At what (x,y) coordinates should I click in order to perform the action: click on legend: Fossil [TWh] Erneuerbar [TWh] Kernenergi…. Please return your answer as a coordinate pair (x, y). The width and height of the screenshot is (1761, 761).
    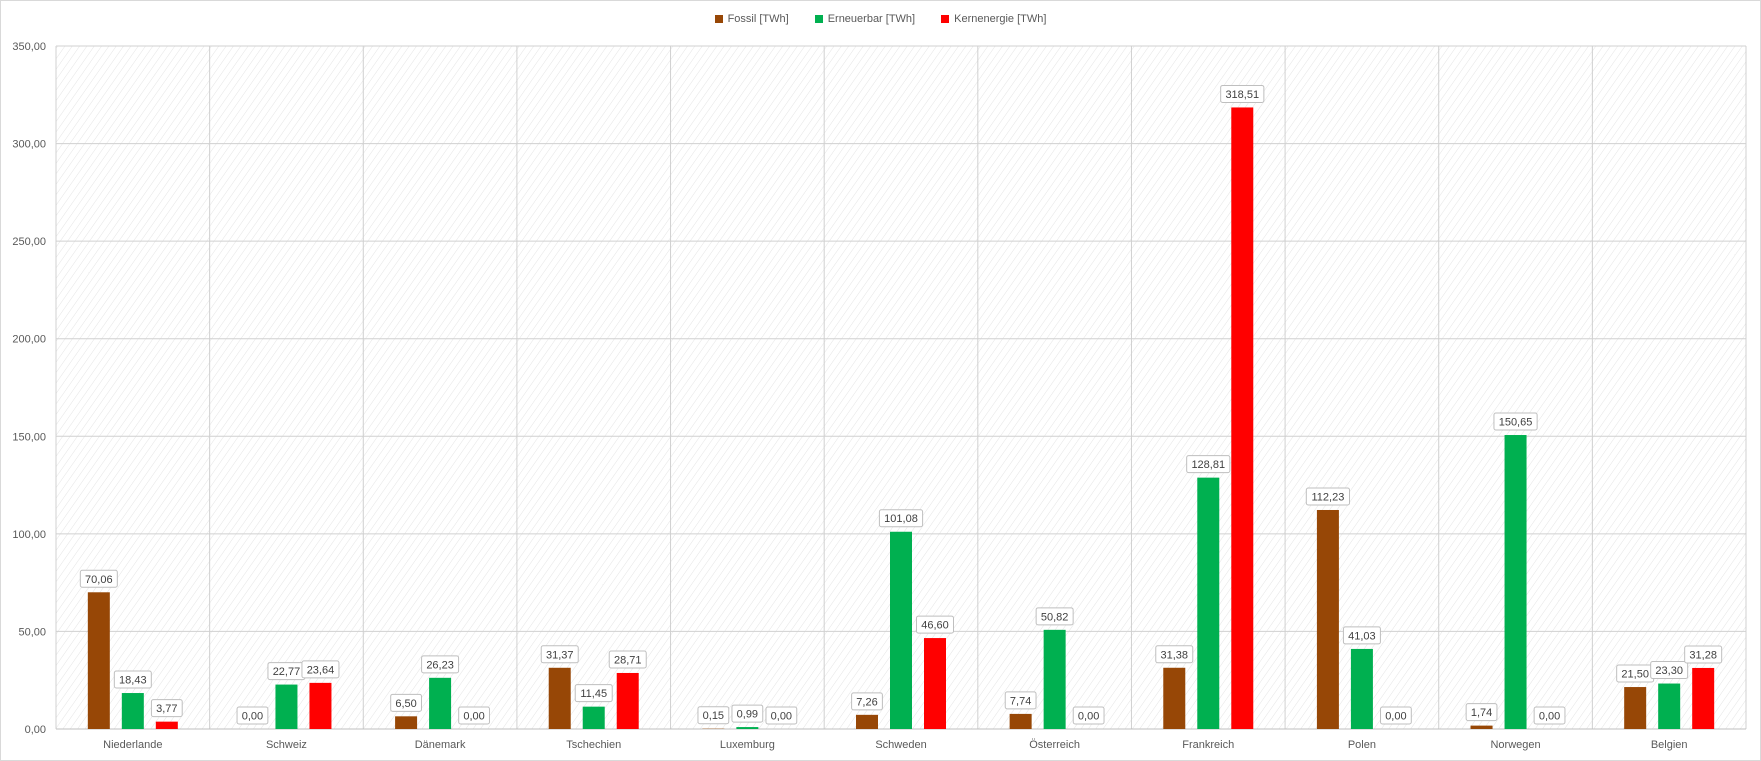
    Looking at the image, I should click on (880, 19).